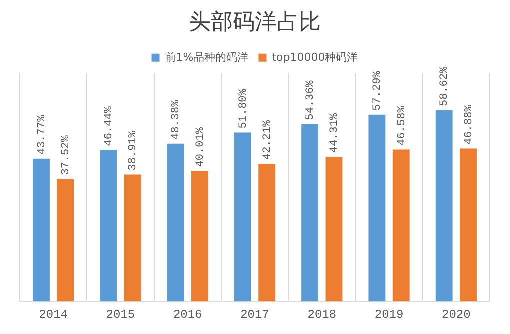 This screenshot has height=334, width=510. What do you see at coordinates (469, 124) in the screenshot?
I see `data-label: 46.88%` at bounding box center [469, 124].